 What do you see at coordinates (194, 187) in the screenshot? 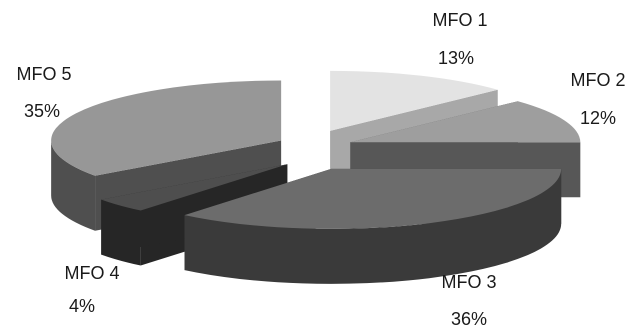
I see `slice-mfo-4-top` at bounding box center [194, 187].